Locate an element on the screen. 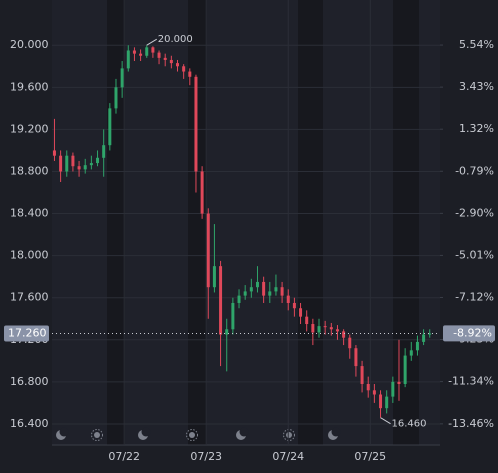 Image resolution: width=498 pixels, height=473 pixels. y2-tick-label: 5.54% is located at coordinates (476, 44).